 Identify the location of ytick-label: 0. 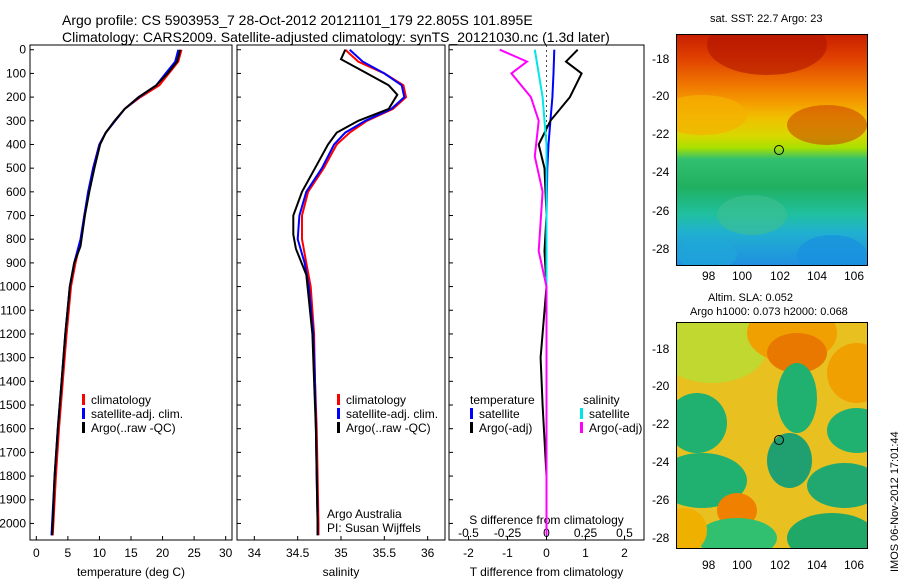
(22, 50).